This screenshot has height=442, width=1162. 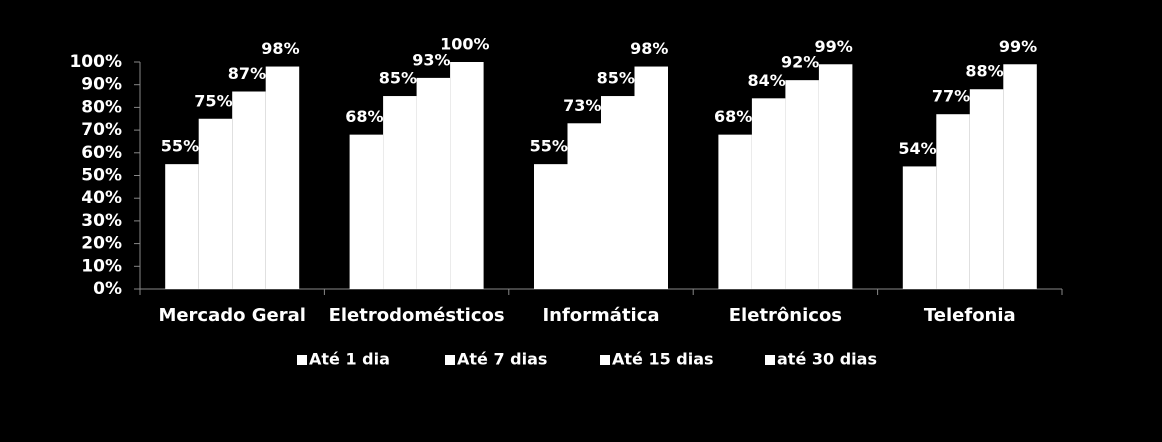 I want to click on value-label: 84%, so click(x=767, y=80).